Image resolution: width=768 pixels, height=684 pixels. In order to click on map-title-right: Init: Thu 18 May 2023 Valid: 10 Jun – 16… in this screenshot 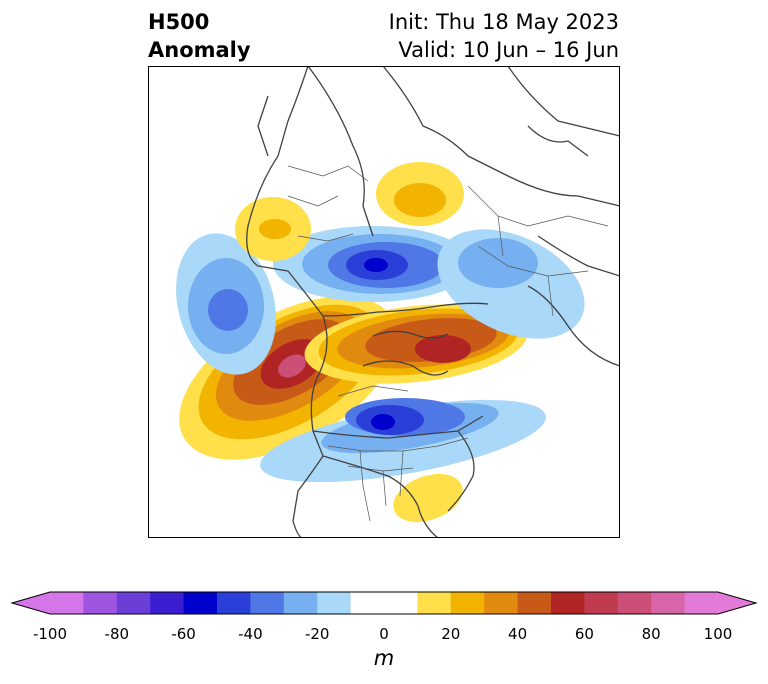, I will do `click(504, 36)`.